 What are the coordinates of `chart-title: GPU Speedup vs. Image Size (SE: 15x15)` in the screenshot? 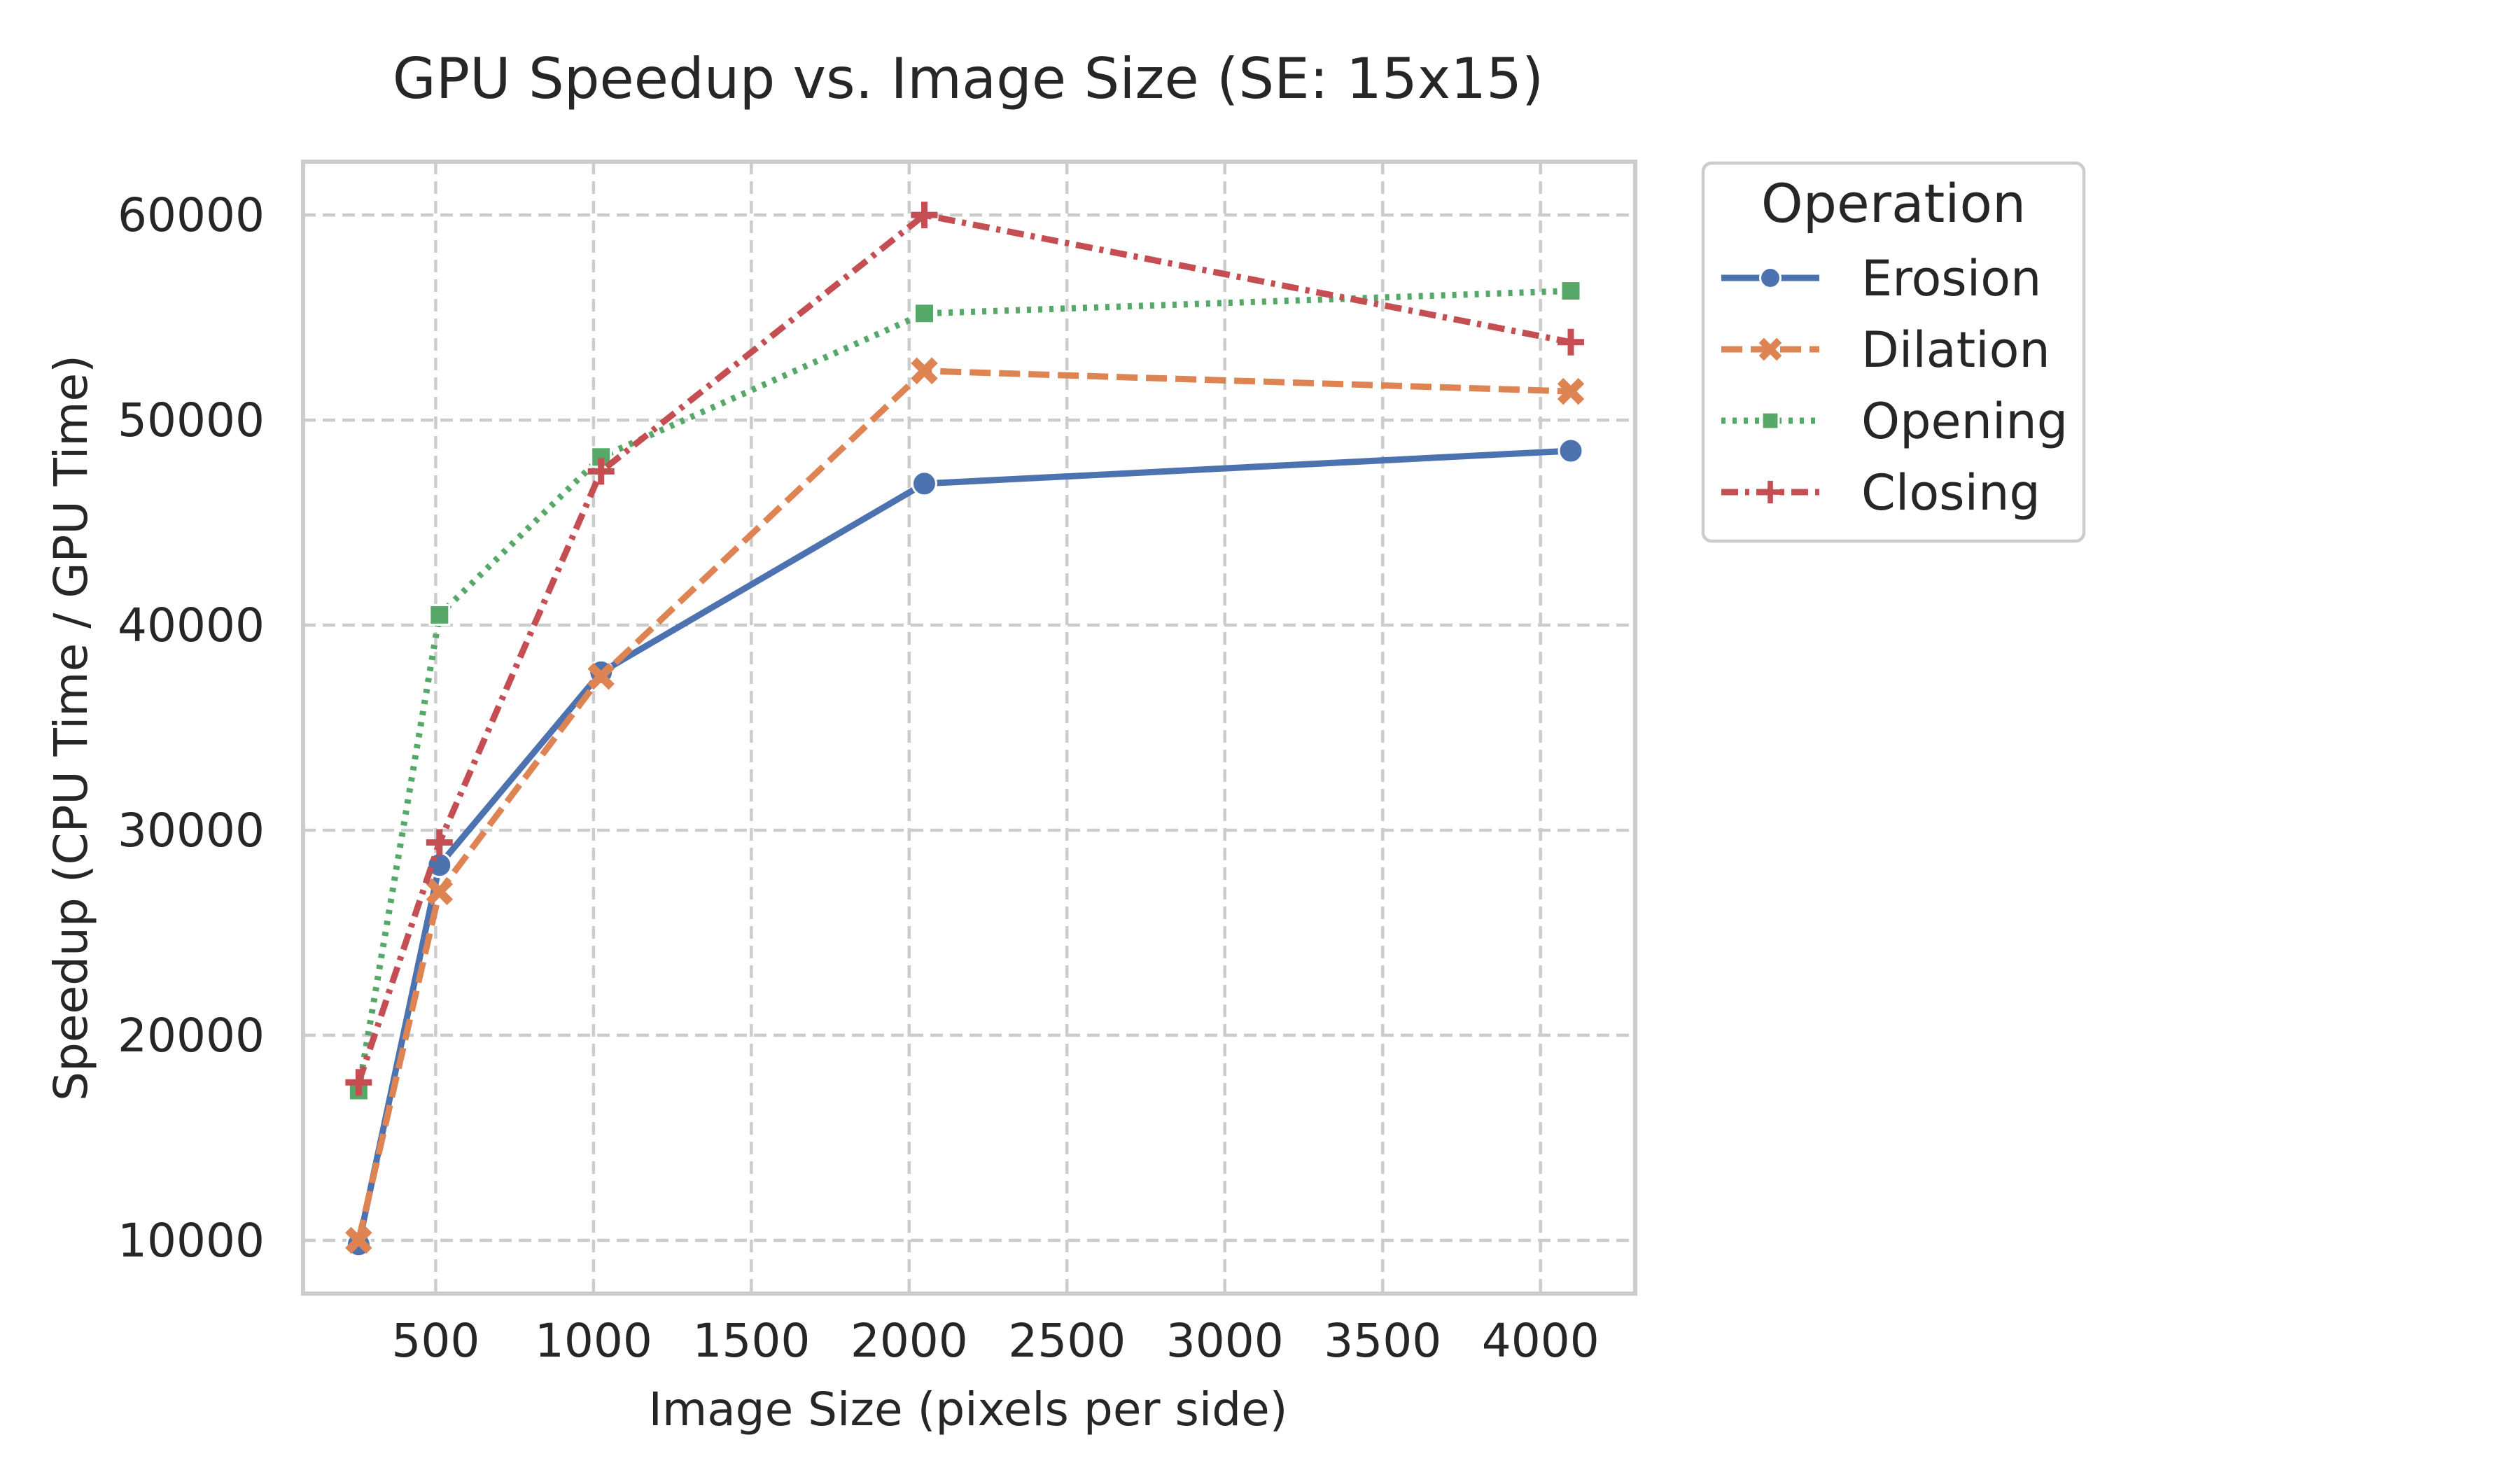 It's located at (968, 78).